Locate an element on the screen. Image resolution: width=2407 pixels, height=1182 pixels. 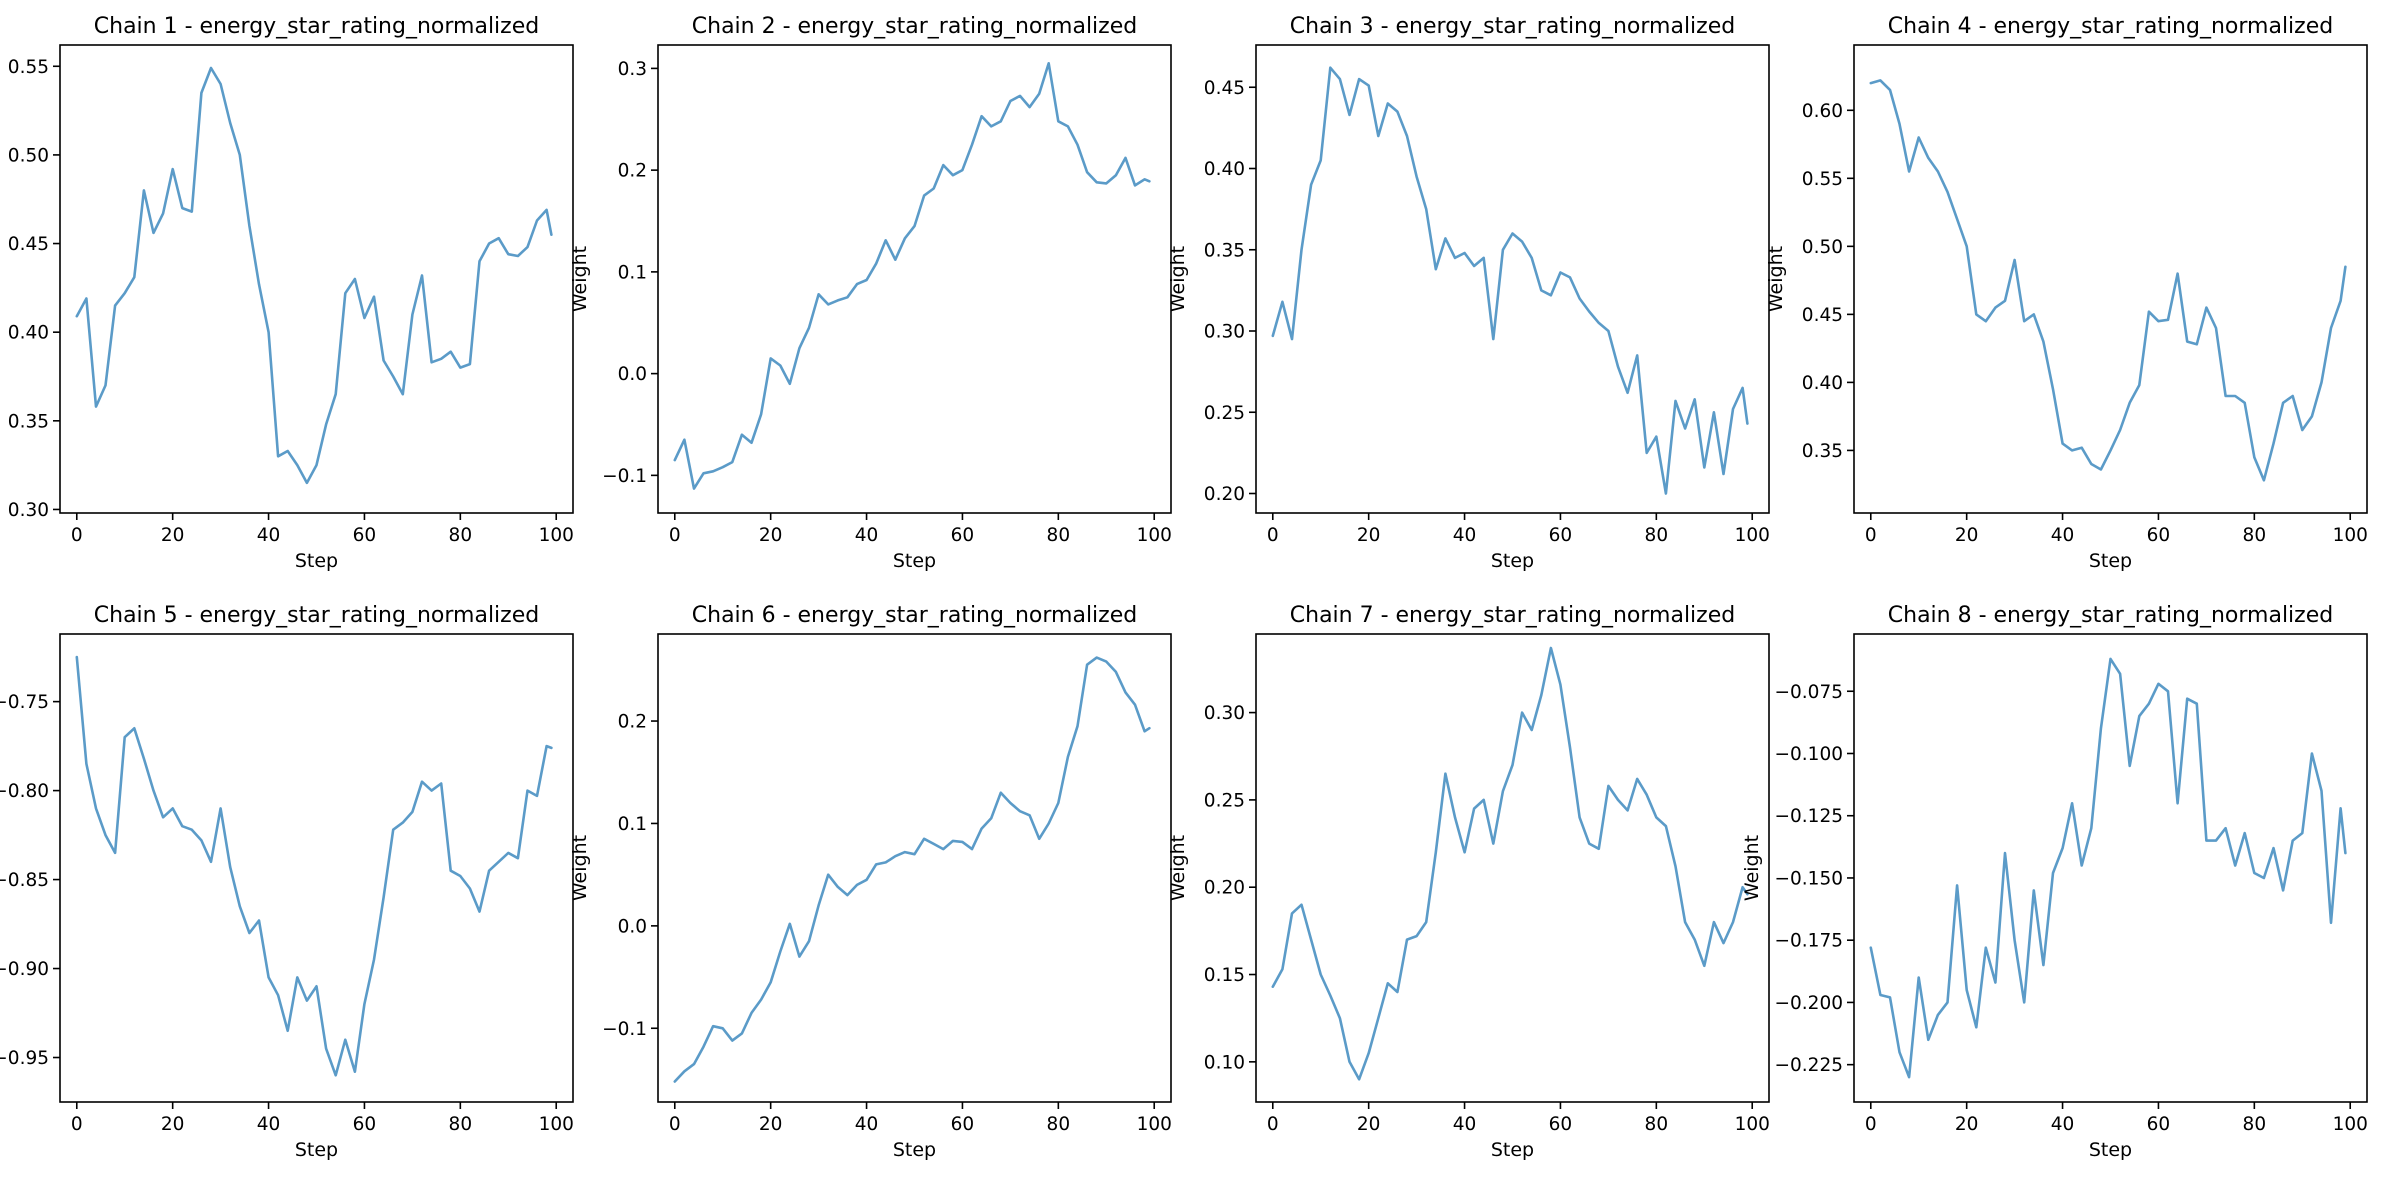
y-tick-label: 0.10 is located at coordinates (1224, 1062).